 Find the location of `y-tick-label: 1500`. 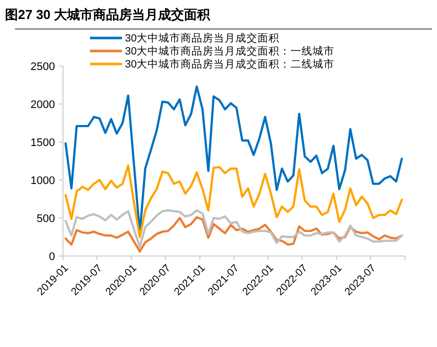

y-tick-label: 1500 is located at coordinates (42, 142).